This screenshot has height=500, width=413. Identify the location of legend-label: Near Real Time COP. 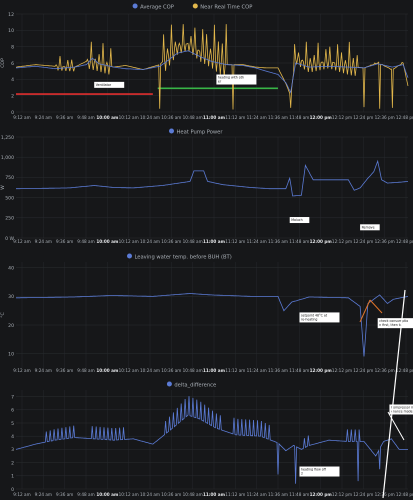
(226, 7).